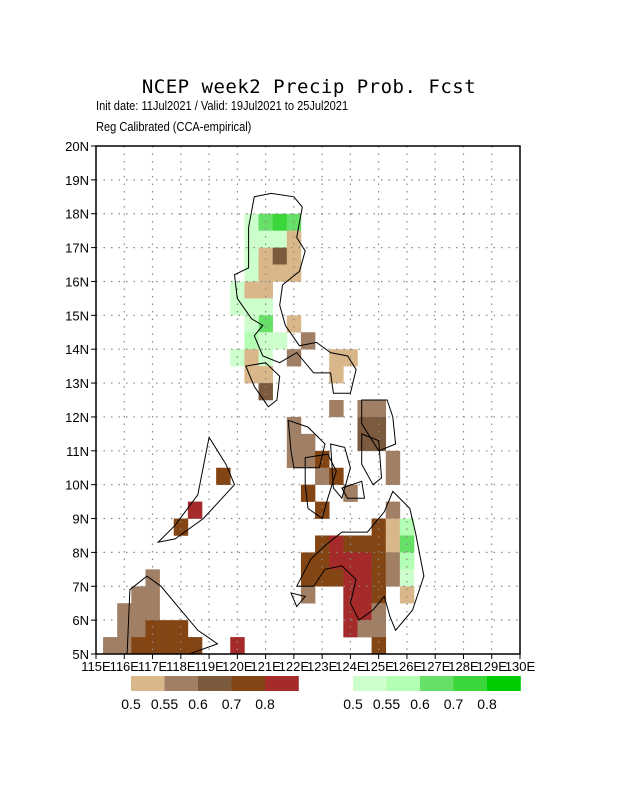  What do you see at coordinates (77, 451) in the screenshot?
I see `y-tick-label: 11N` at bounding box center [77, 451].